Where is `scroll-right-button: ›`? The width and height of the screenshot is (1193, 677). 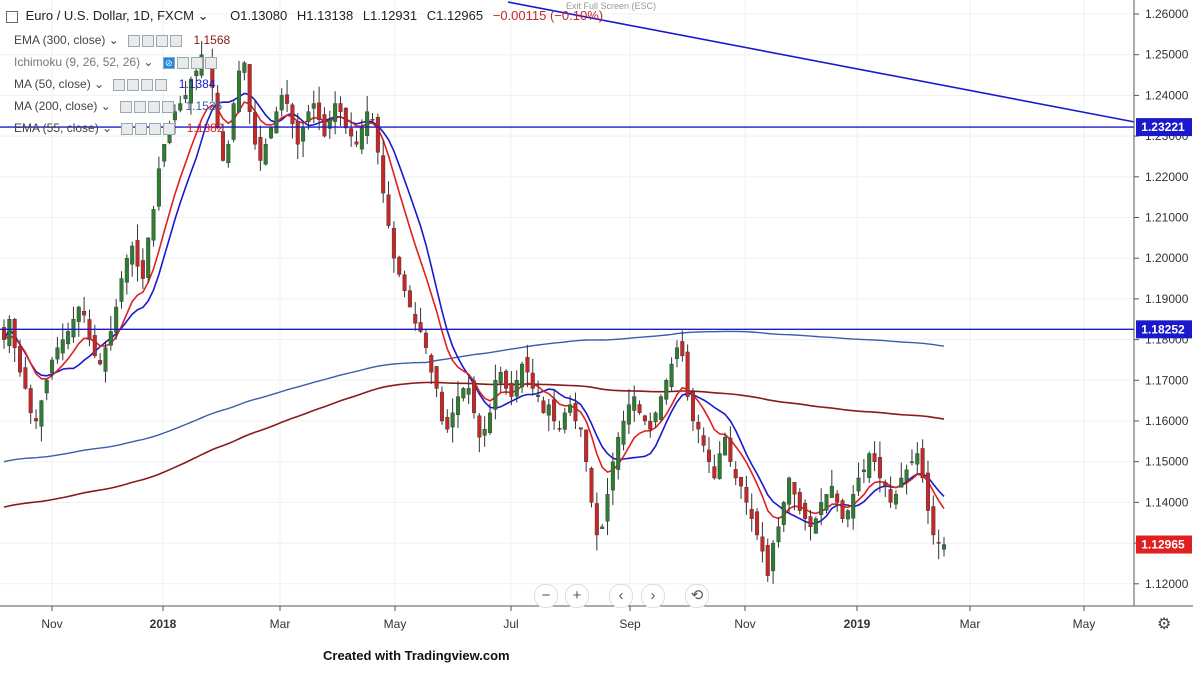 scroll-right-button: › is located at coordinates (653, 596).